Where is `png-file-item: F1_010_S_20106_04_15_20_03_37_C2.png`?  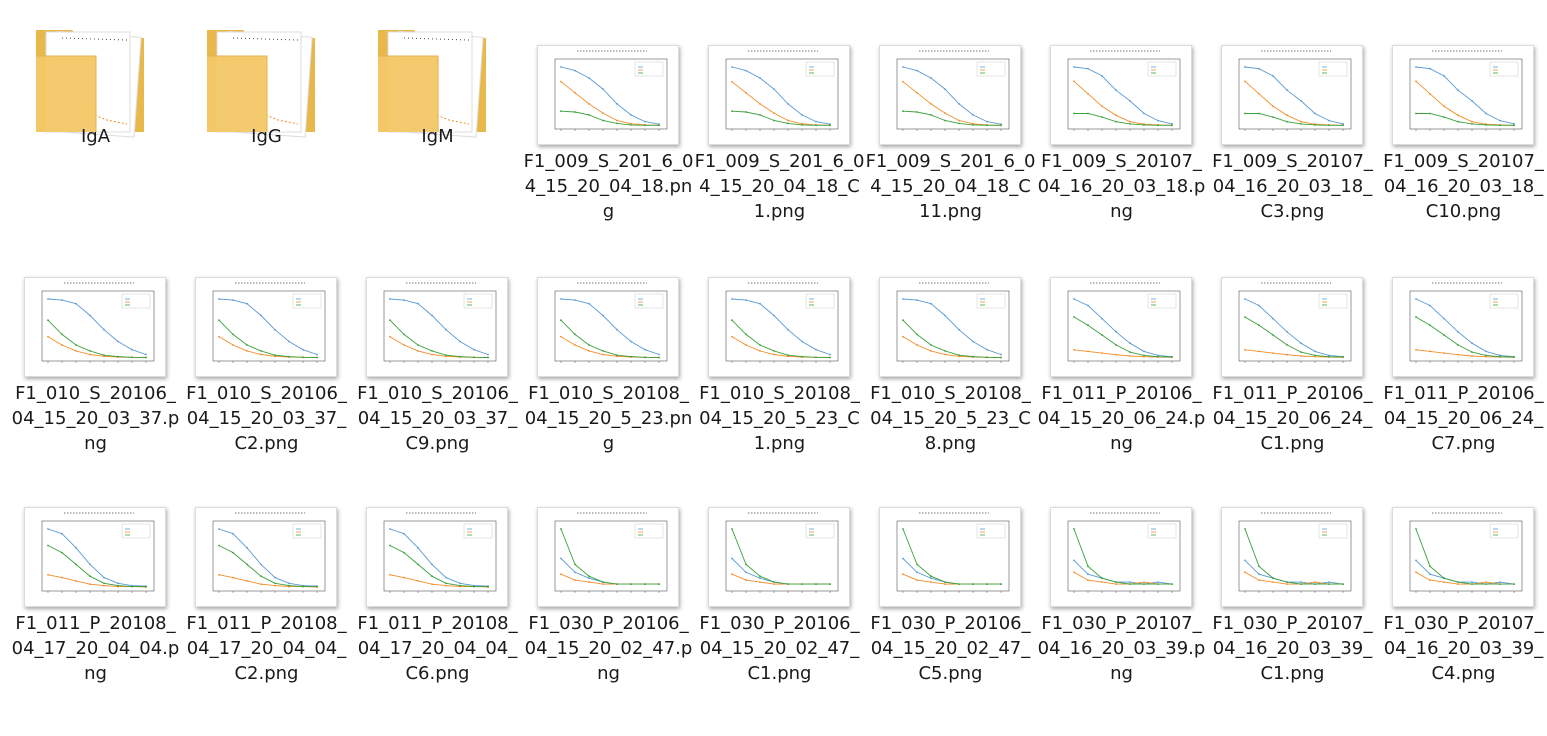 png-file-item: F1_010_S_20106_04_15_20_03_37_C2.png is located at coordinates (266, 391).